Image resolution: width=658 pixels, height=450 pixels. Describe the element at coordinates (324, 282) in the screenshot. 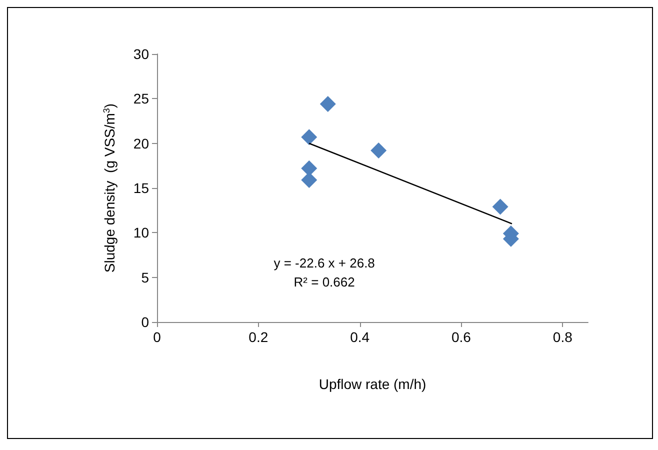

I see `annotation: R² = 0.662` at that location.